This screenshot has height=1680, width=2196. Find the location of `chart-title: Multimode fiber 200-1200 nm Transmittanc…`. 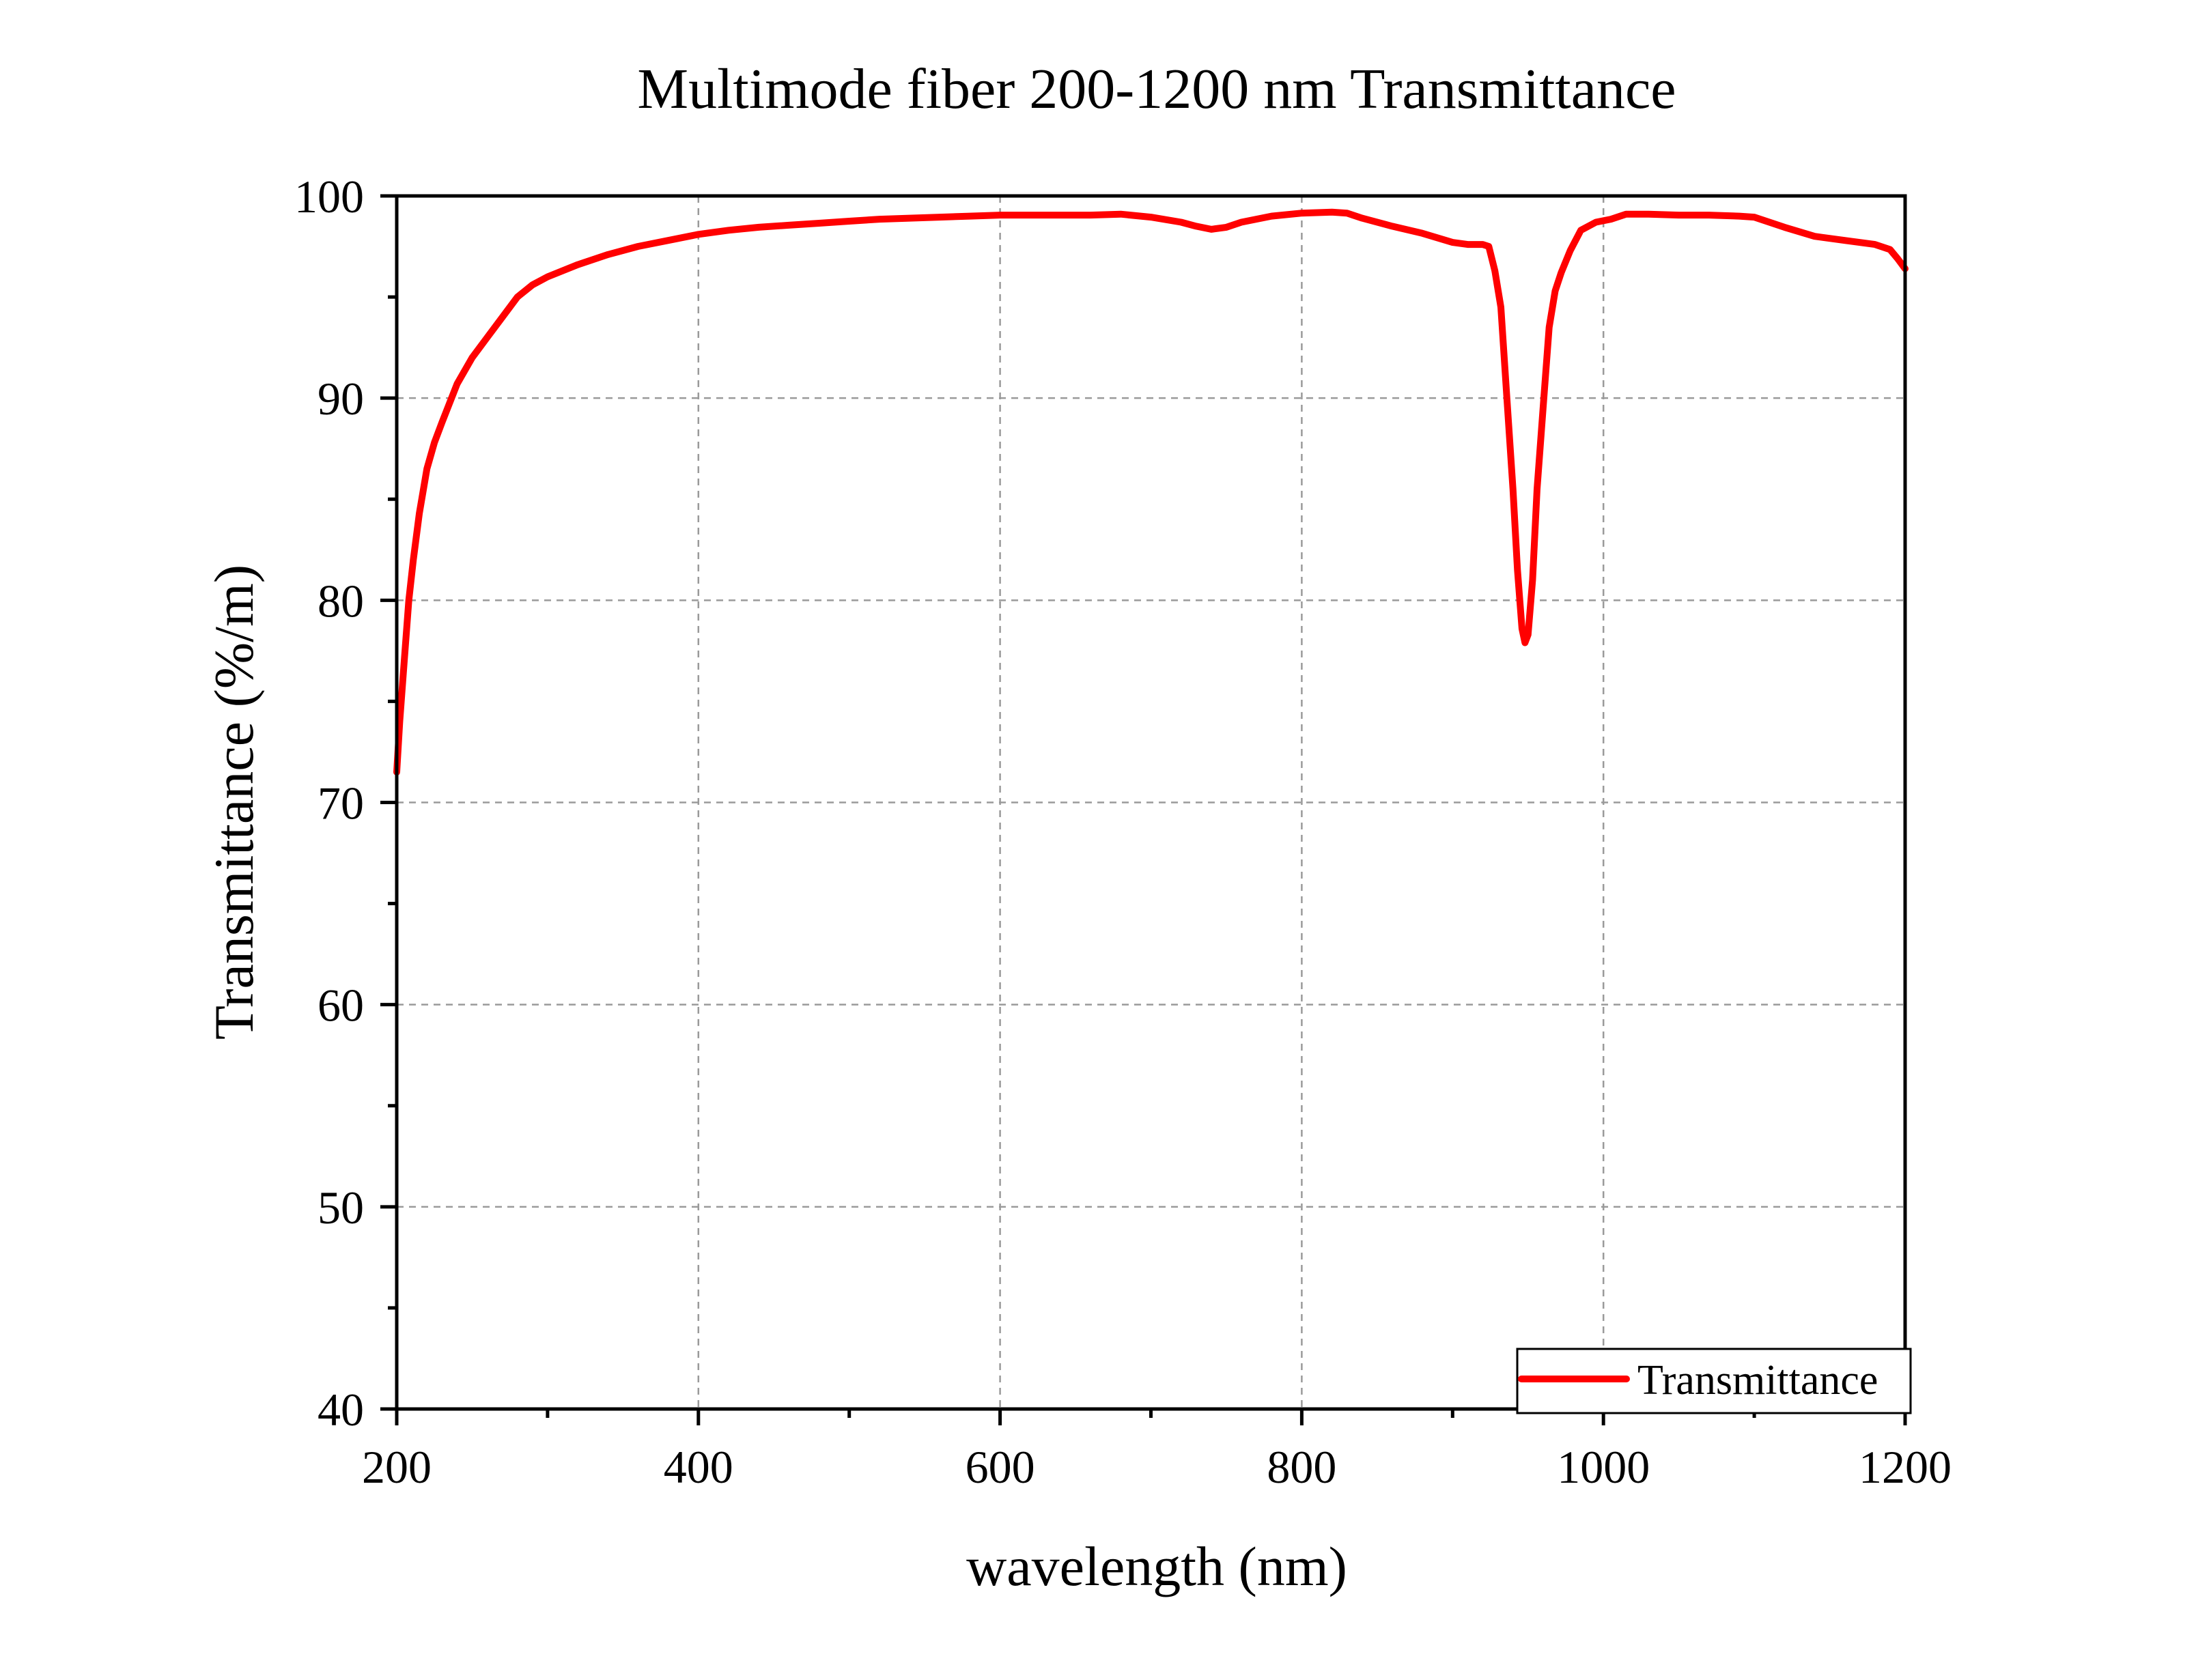

chart-title: Multimode fiber 200-1200 nm Transmittanc… is located at coordinates (1156, 89).